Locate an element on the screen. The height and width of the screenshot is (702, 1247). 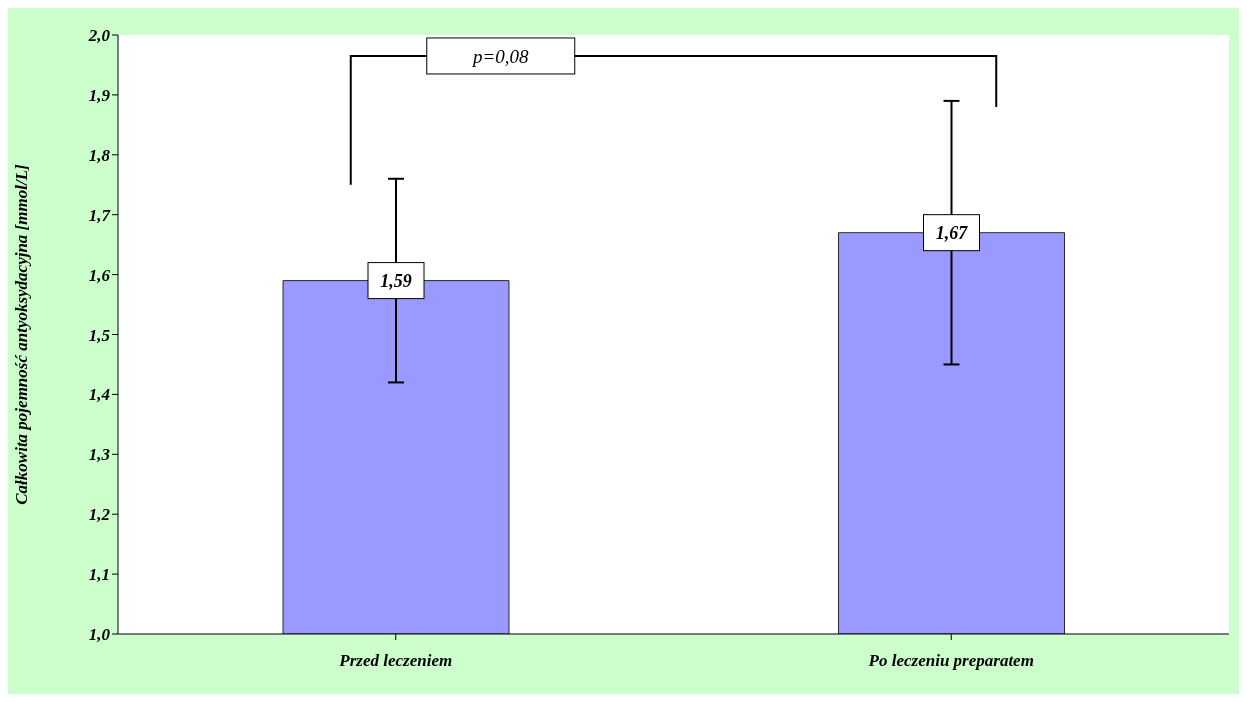
y-tick-label: 1,9 is located at coordinates (99, 95).